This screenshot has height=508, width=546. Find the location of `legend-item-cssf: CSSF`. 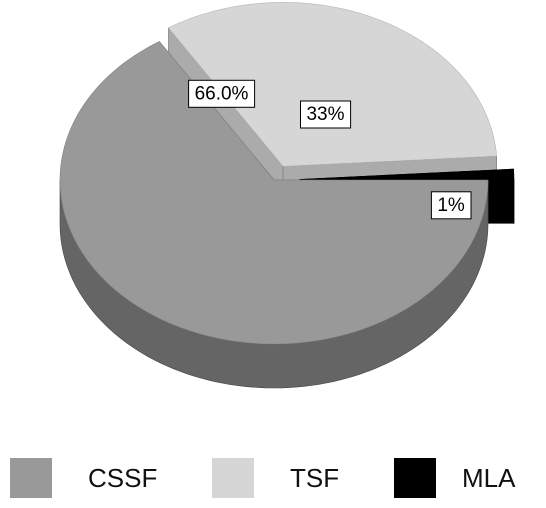

legend-item-cssf: CSSF is located at coordinates (83, 478).